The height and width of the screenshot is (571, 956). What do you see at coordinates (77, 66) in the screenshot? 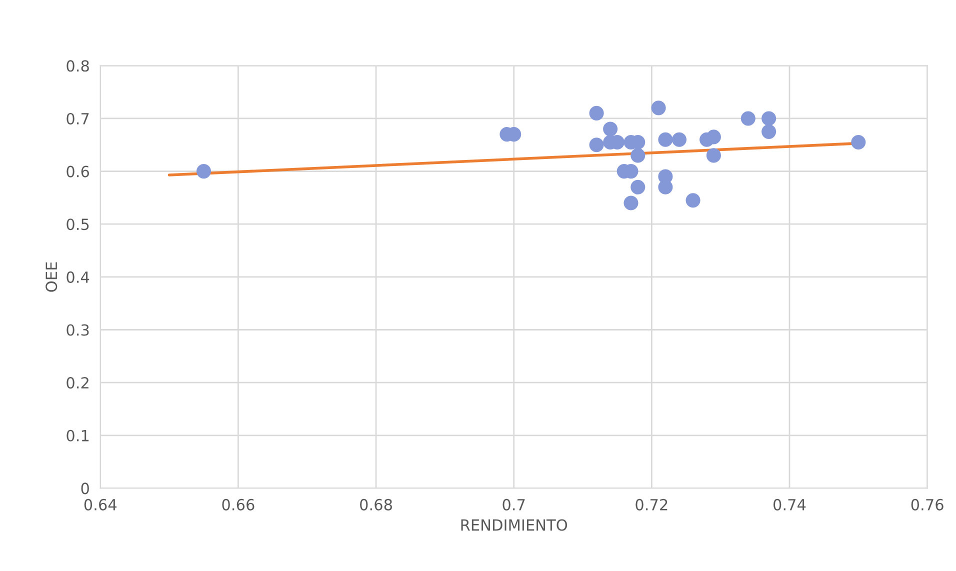
I see `y-tick-label: 0.8` at bounding box center [77, 66].